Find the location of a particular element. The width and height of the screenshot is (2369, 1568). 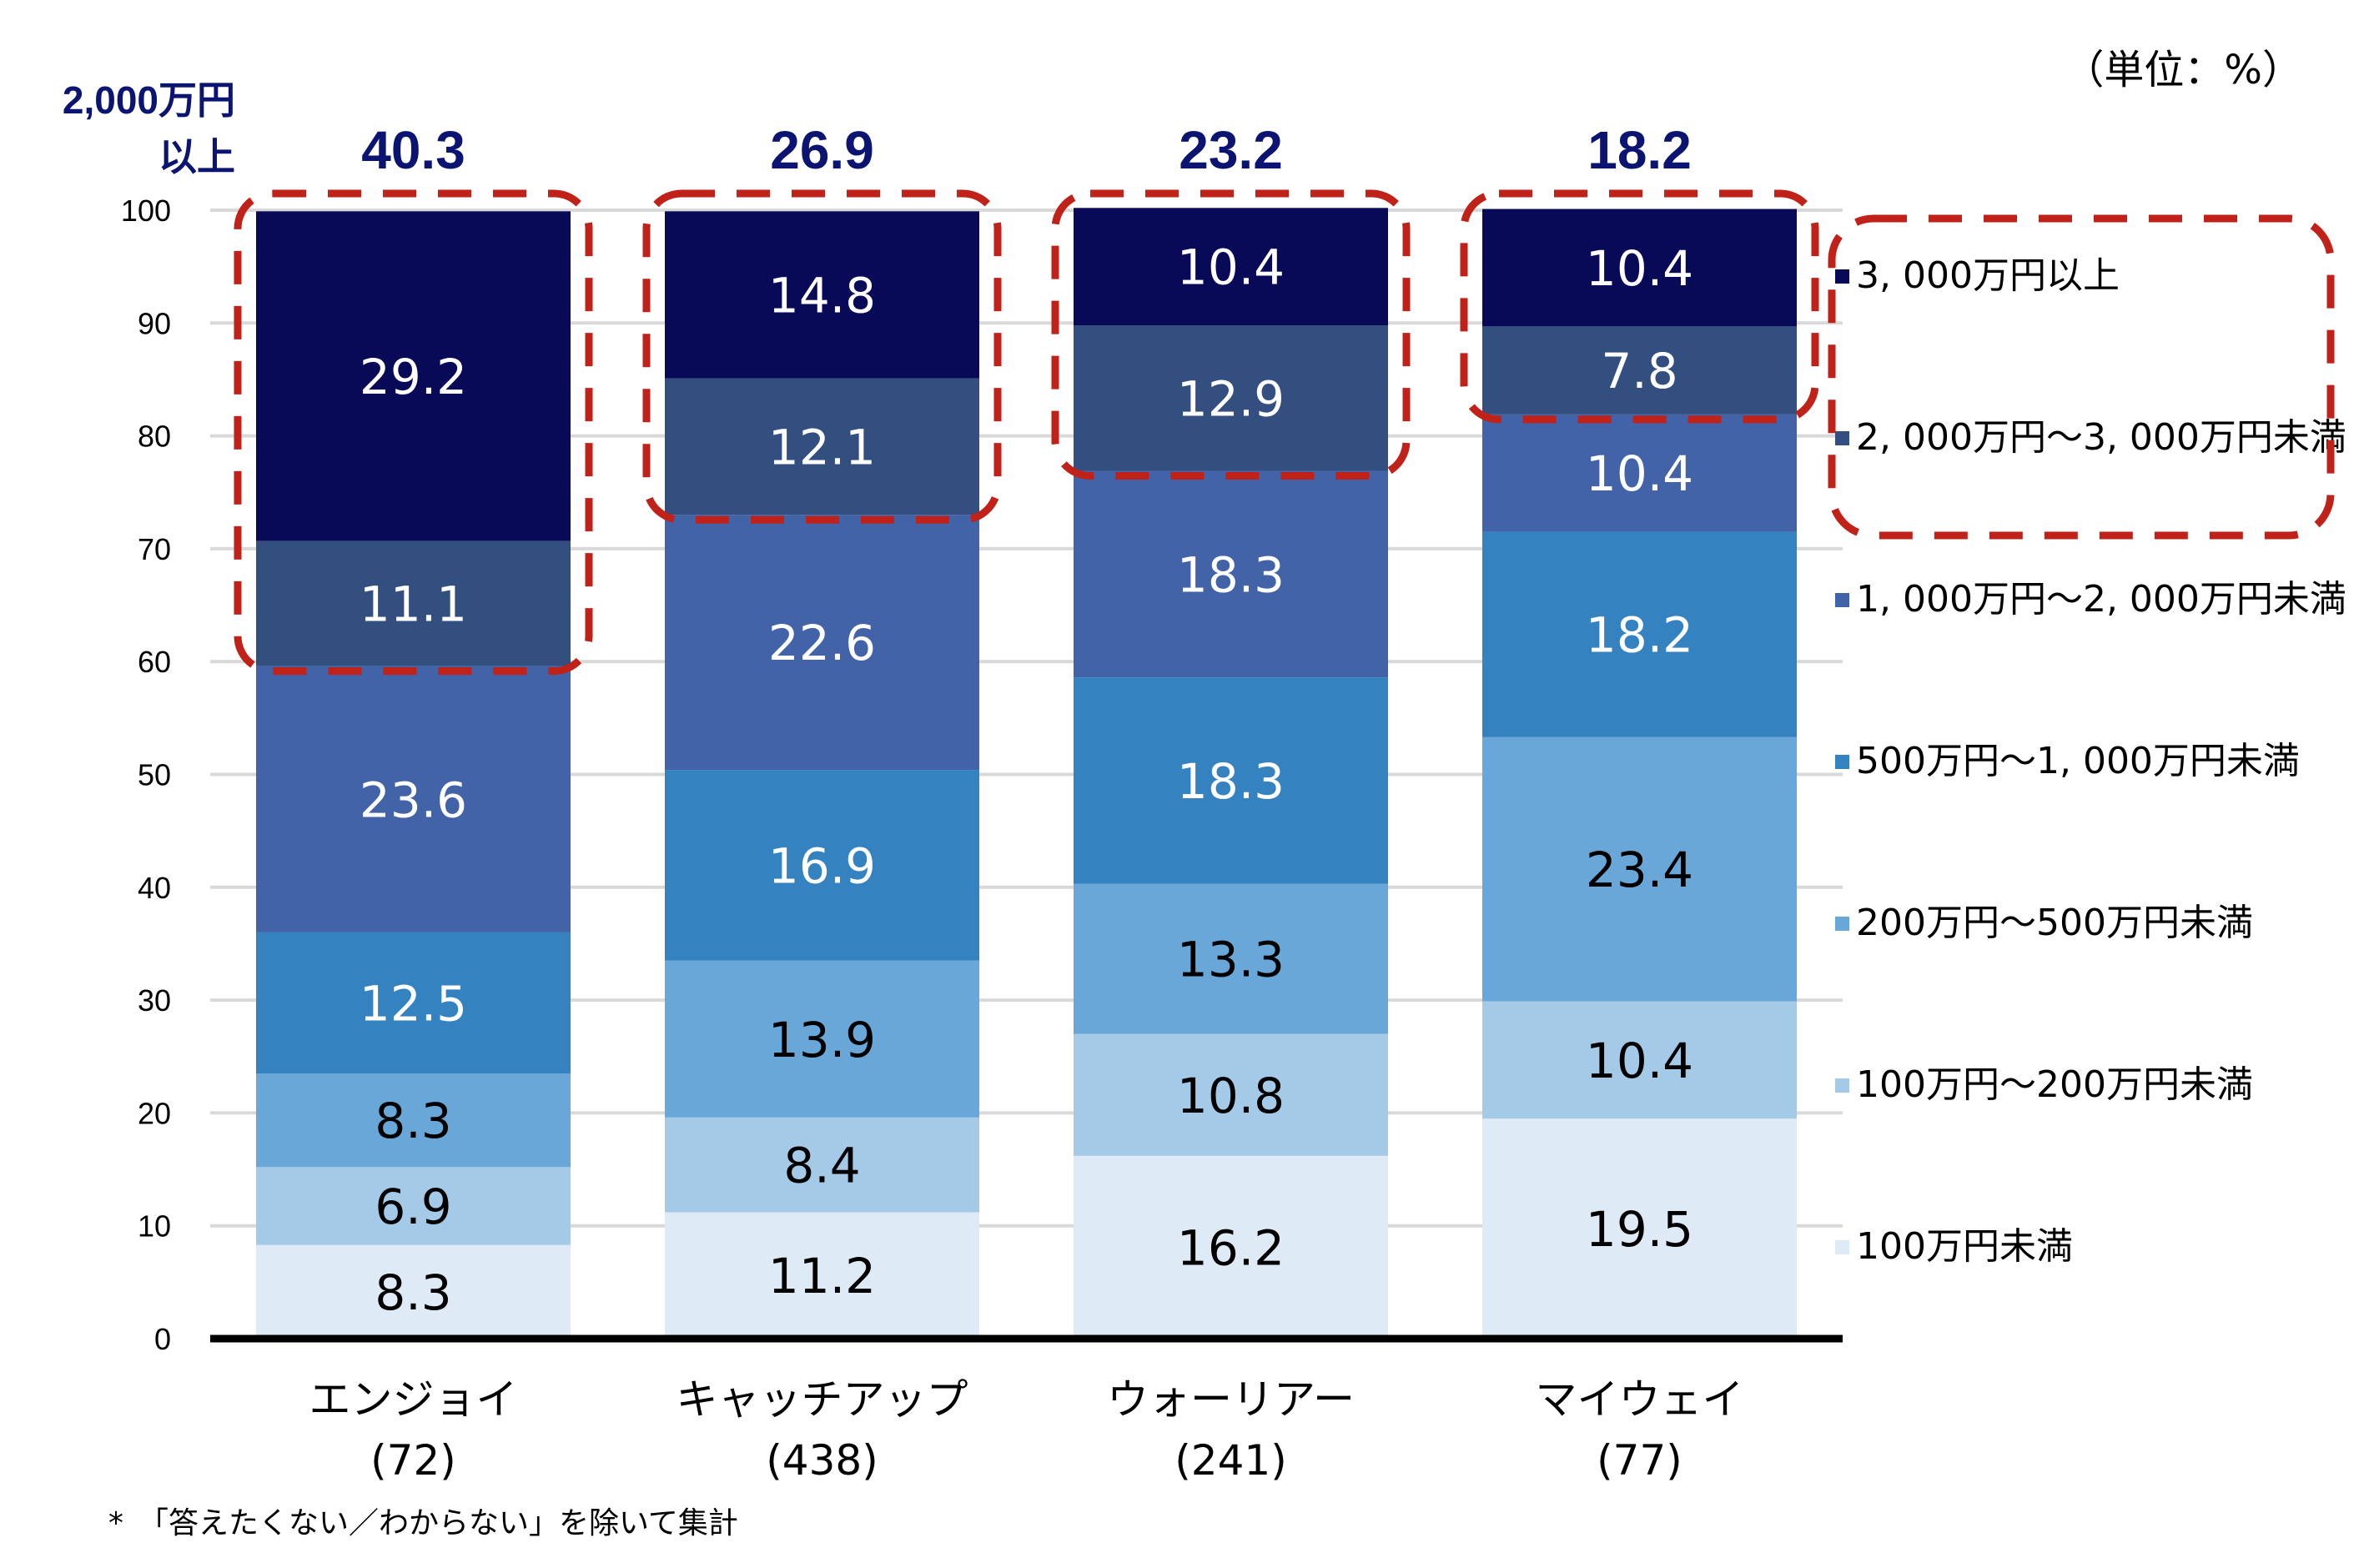

data-label: 10.8 is located at coordinates (1231, 1096).